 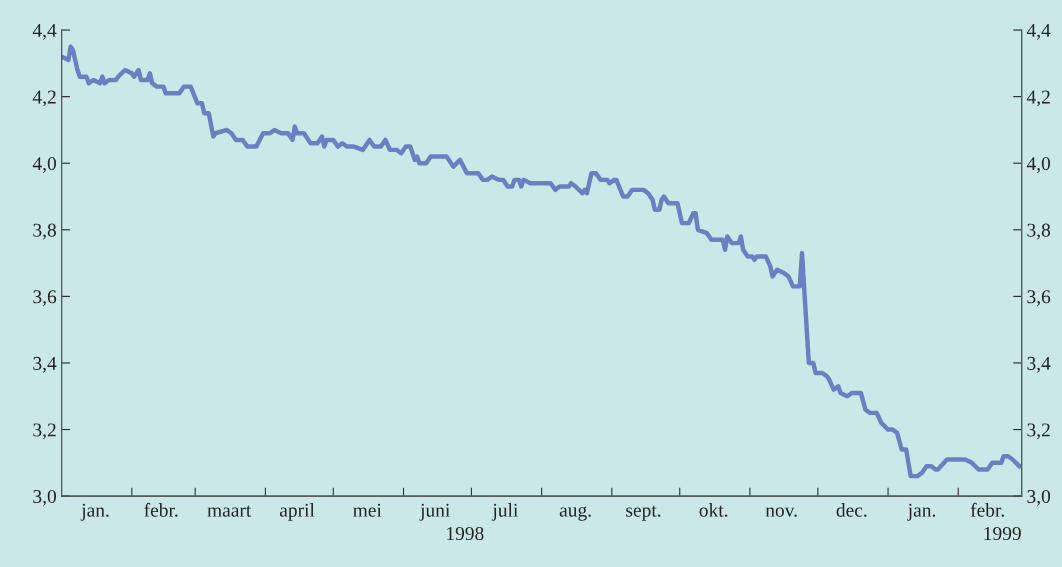 I want to click on y-tick-label: 4,0, so click(x=44, y=165).